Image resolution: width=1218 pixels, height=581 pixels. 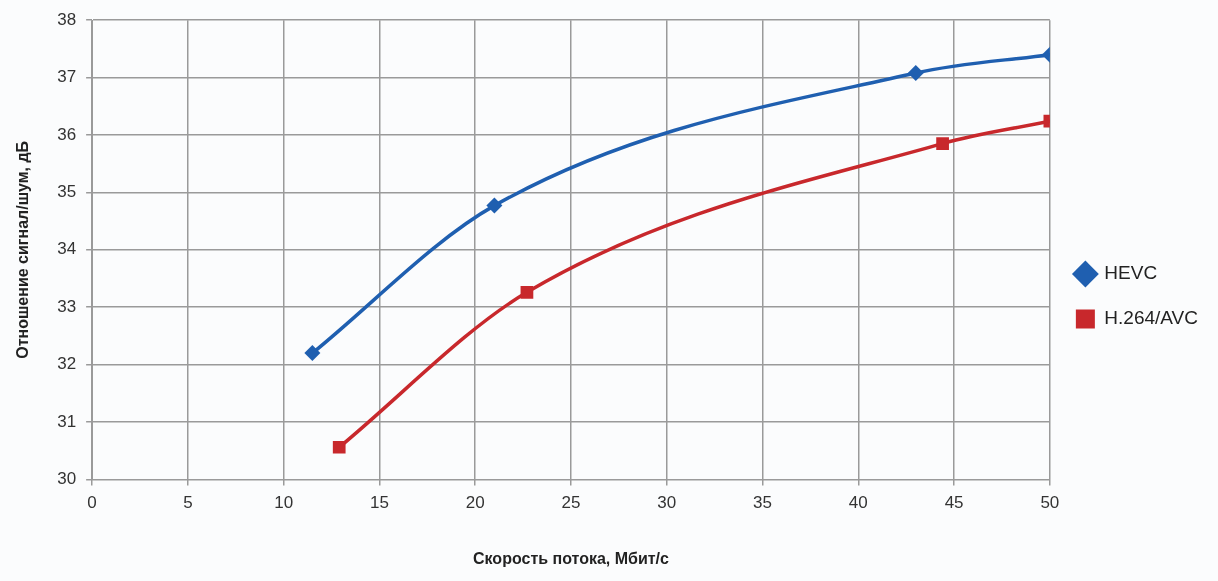 What do you see at coordinates (667, 503) in the screenshot?
I see `x-tick-label: 30` at bounding box center [667, 503].